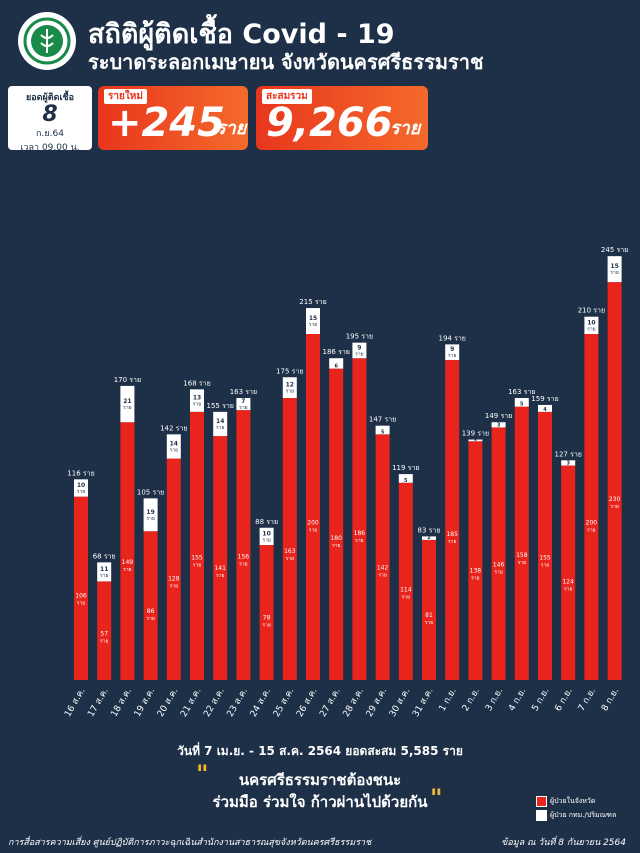 This screenshot has height=853, width=640. What do you see at coordinates (400, 703) in the screenshot?
I see `x-tick-label: 30 ส.ค.` at bounding box center [400, 703].